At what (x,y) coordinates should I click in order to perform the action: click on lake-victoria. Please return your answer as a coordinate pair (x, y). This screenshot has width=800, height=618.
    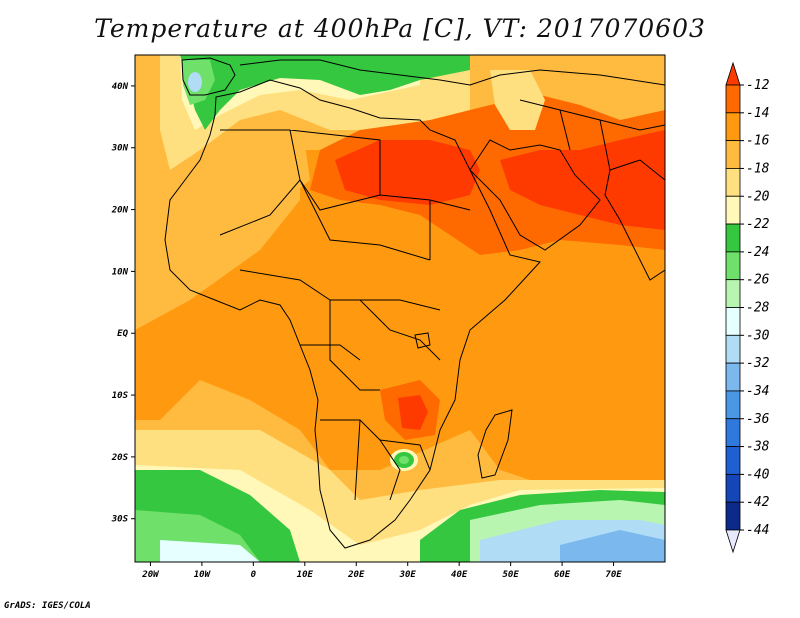
    Looking at the image, I should click on (422, 340).